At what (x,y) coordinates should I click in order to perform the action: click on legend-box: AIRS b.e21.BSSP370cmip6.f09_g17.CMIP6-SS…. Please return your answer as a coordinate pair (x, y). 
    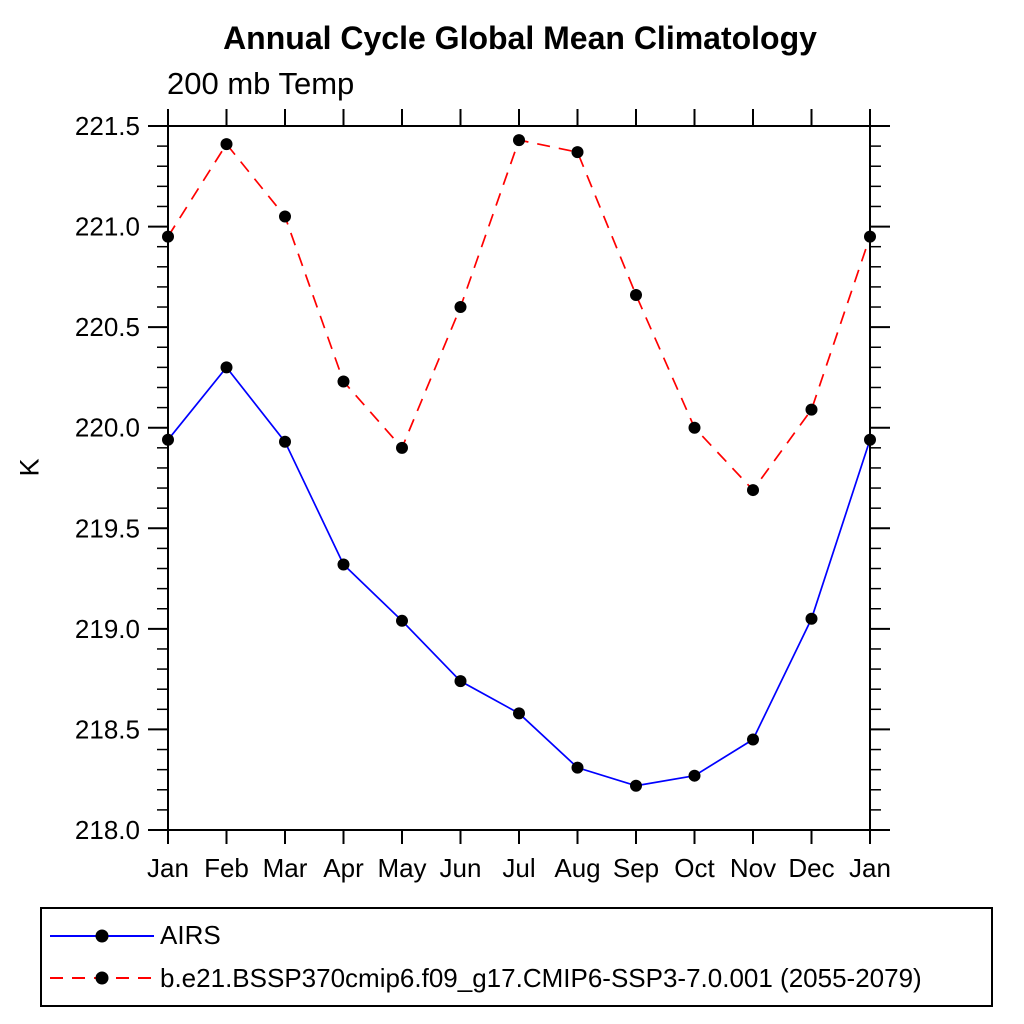
    Looking at the image, I should click on (516, 957).